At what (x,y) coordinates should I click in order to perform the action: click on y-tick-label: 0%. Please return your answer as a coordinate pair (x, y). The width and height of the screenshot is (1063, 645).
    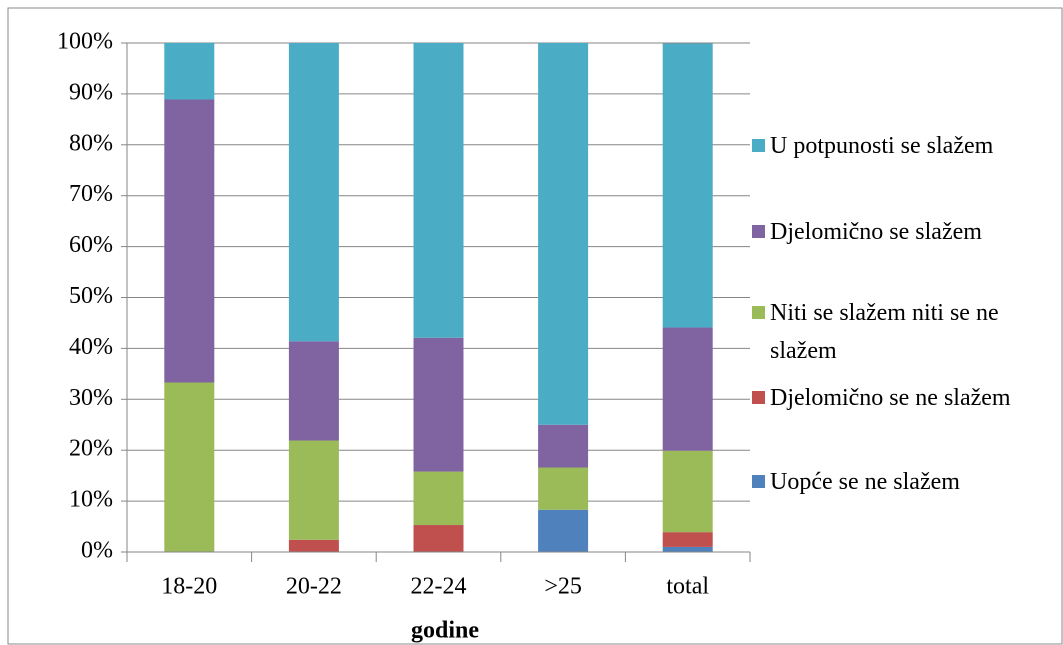
    Looking at the image, I should click on (97, 551).